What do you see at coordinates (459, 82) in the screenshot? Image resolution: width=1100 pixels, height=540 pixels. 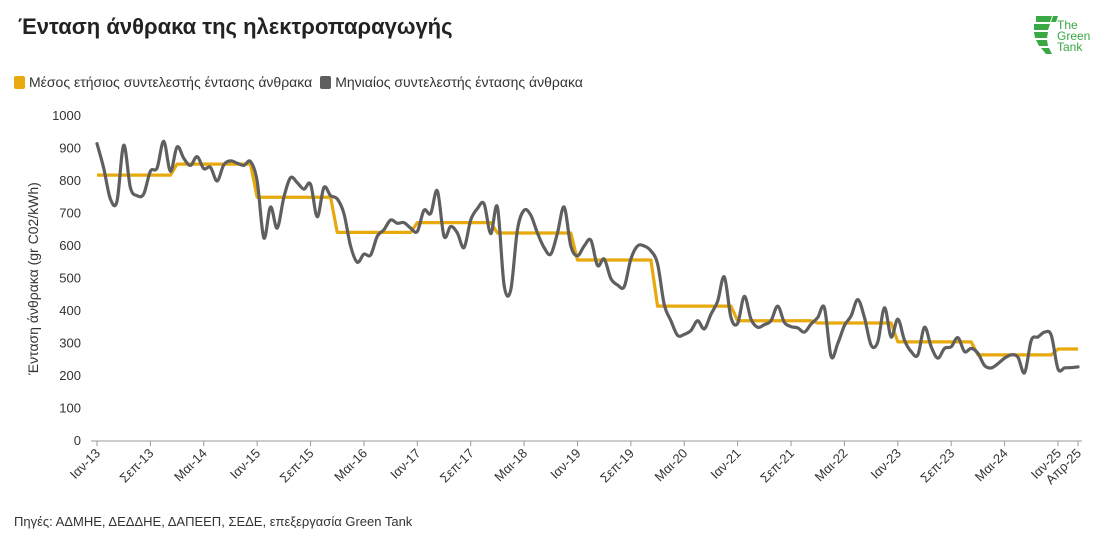 I see `legend-label-monthly: Μηνιαίος συντελεστής έντασης άνθρακα` at bounding box center [459, 82].